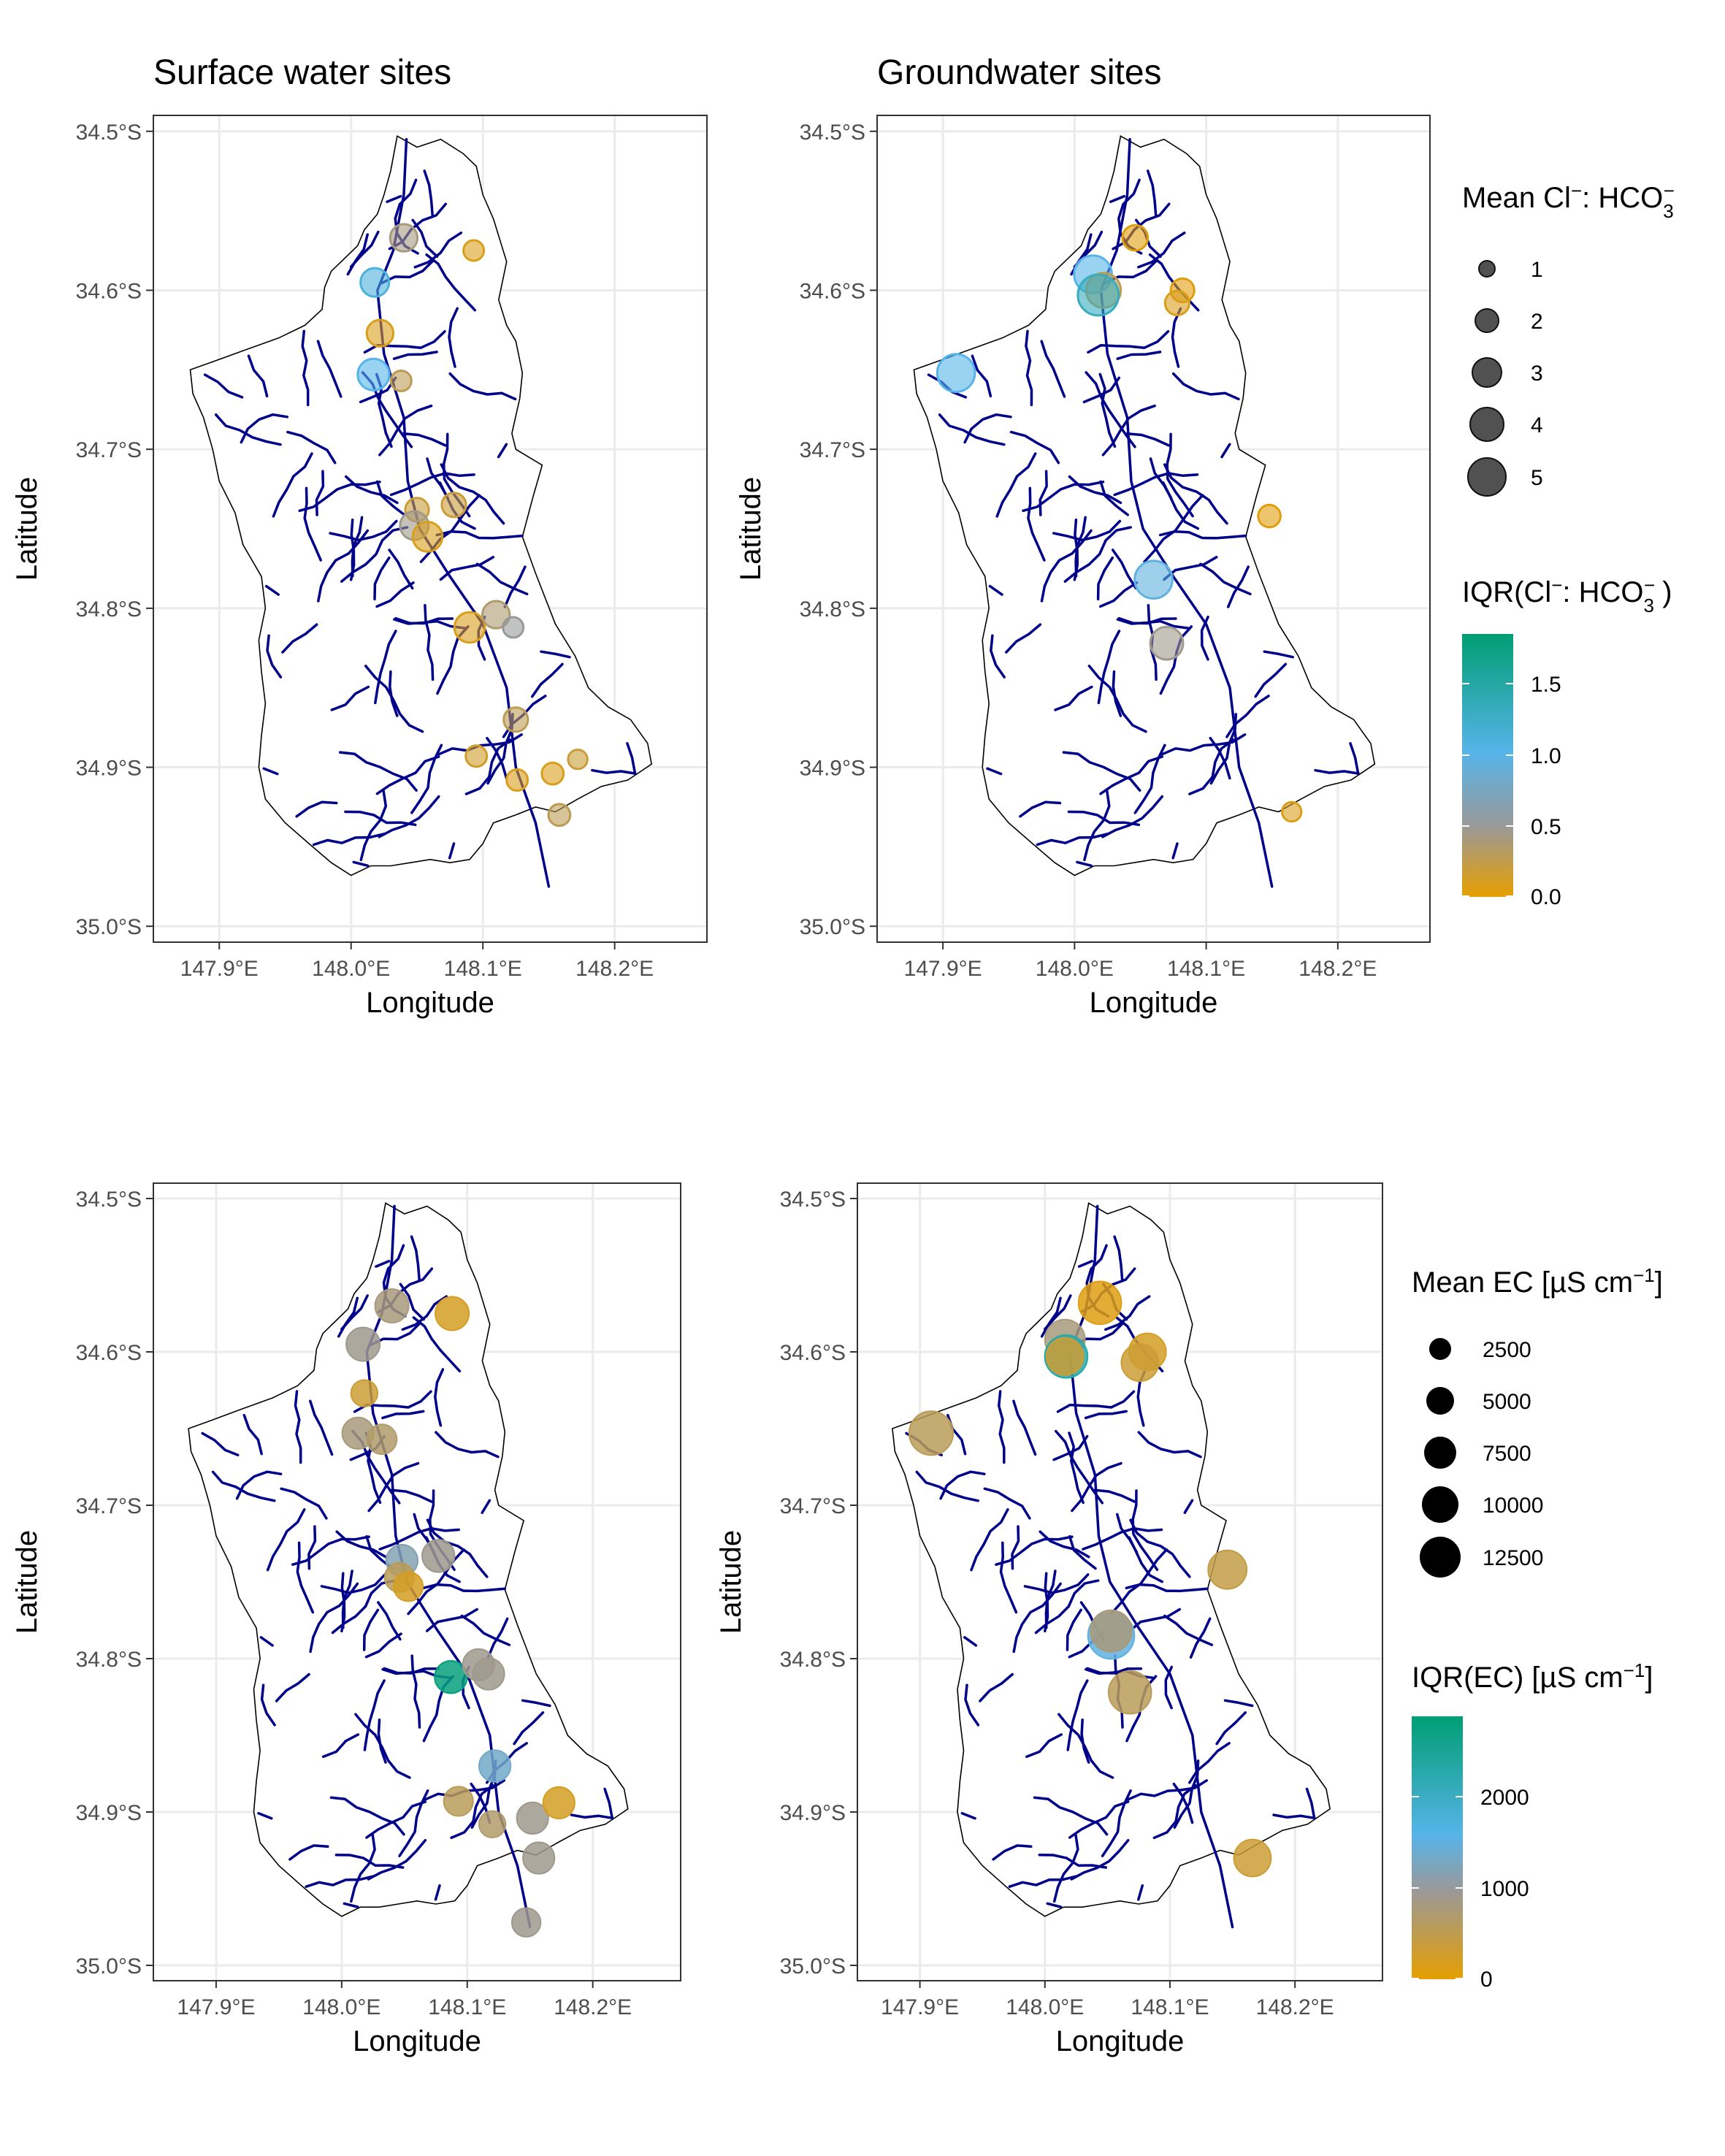  I want to click on legend-color-cl-label-1: 1.5, so click(1546, 685).